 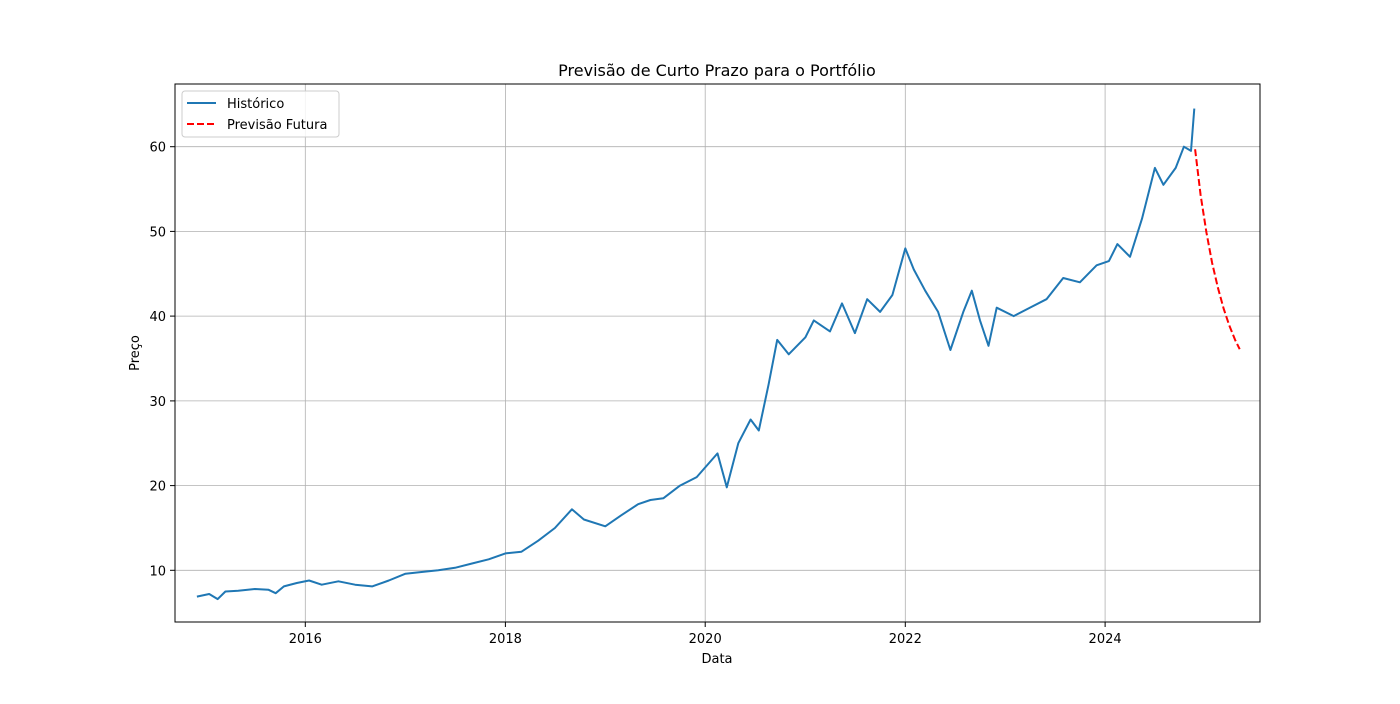 What do you see at coordinates (157, 571) in the screenshot?
I see `y-tick-label: 10` at bounding box center [157, 571].